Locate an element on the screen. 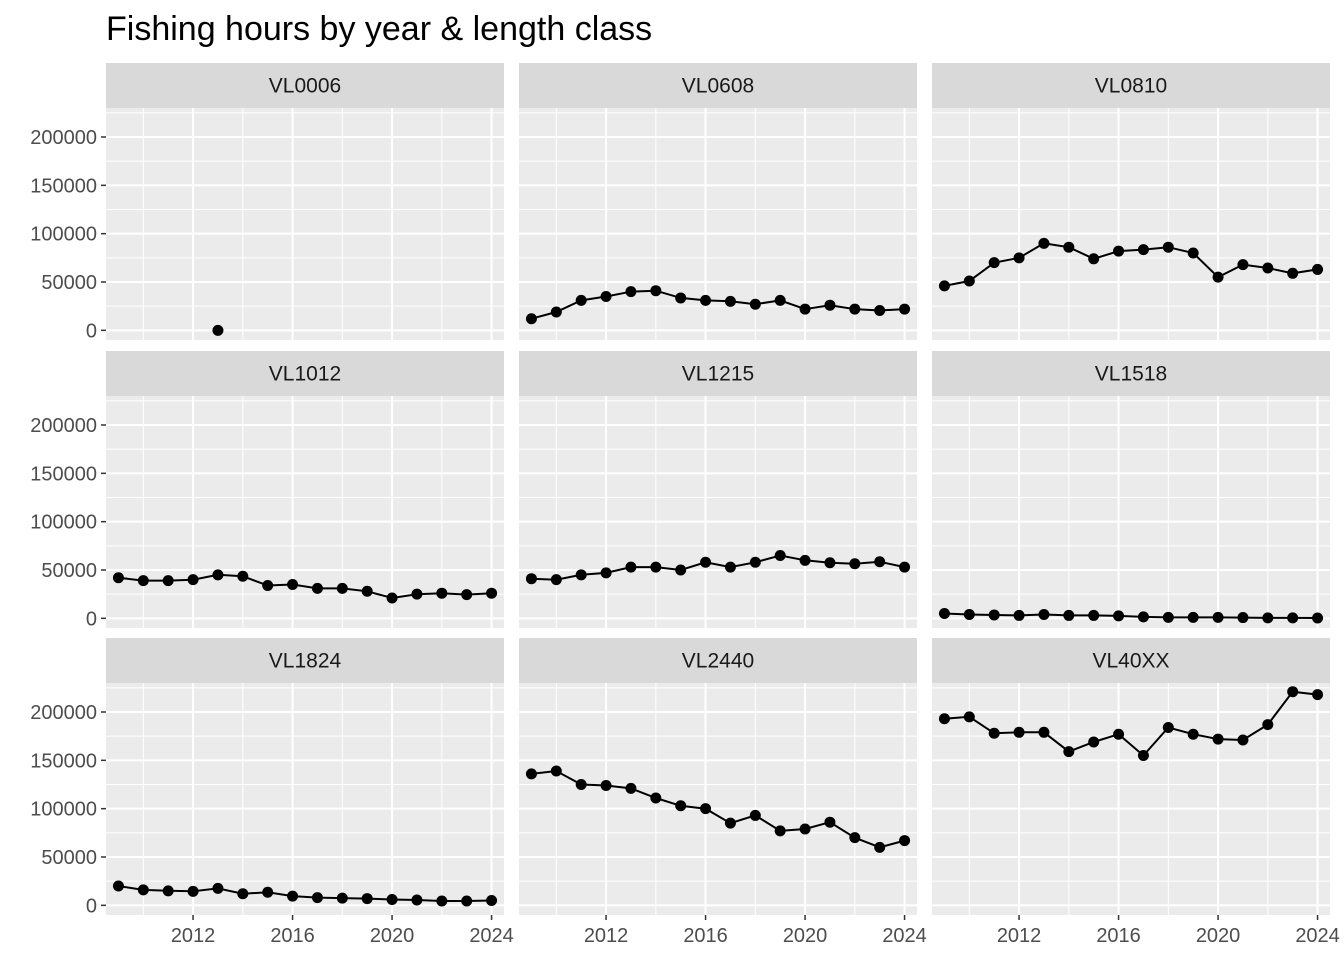 Image resolution: width=1344 pixels, height=960 pixels. y-tick-label: 150000 is located at coordinates (63, 186).